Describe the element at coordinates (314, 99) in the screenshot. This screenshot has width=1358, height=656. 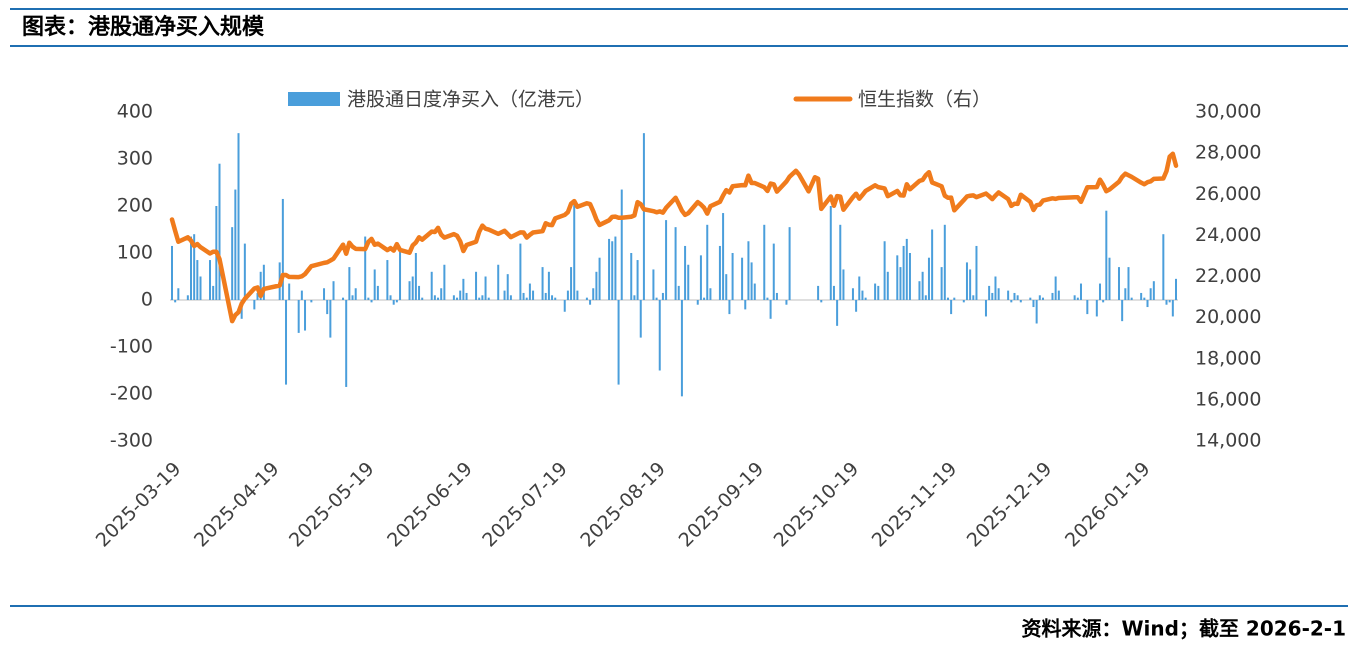
I see `legend-swatch` at that location.